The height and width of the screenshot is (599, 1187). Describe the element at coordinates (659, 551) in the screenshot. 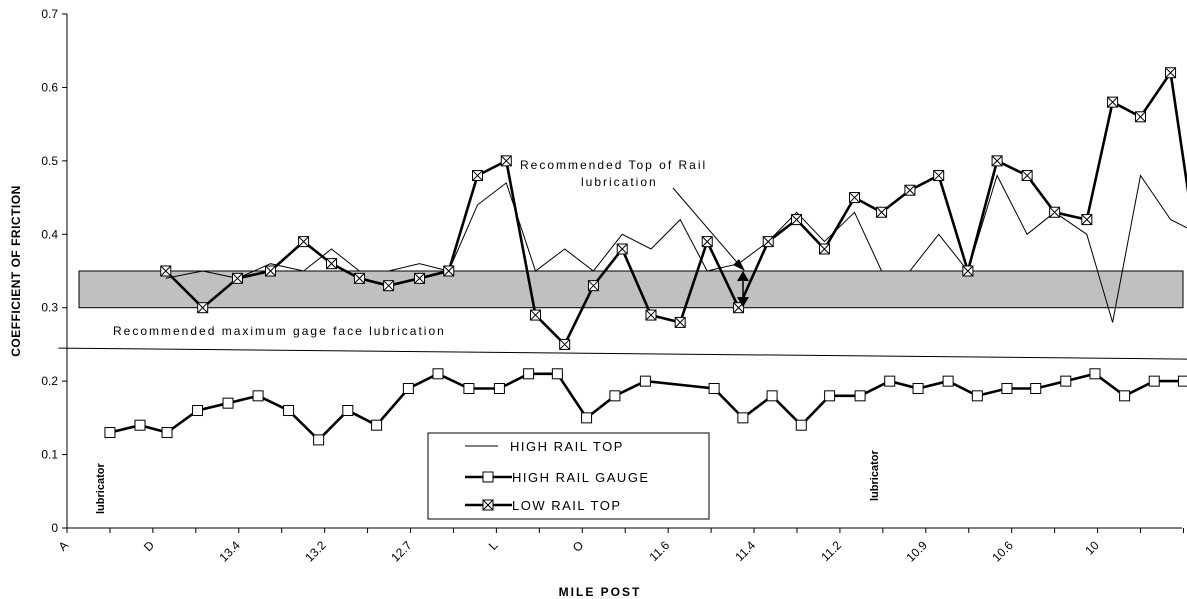

I see `x-tick-label: 11.6` at that location.